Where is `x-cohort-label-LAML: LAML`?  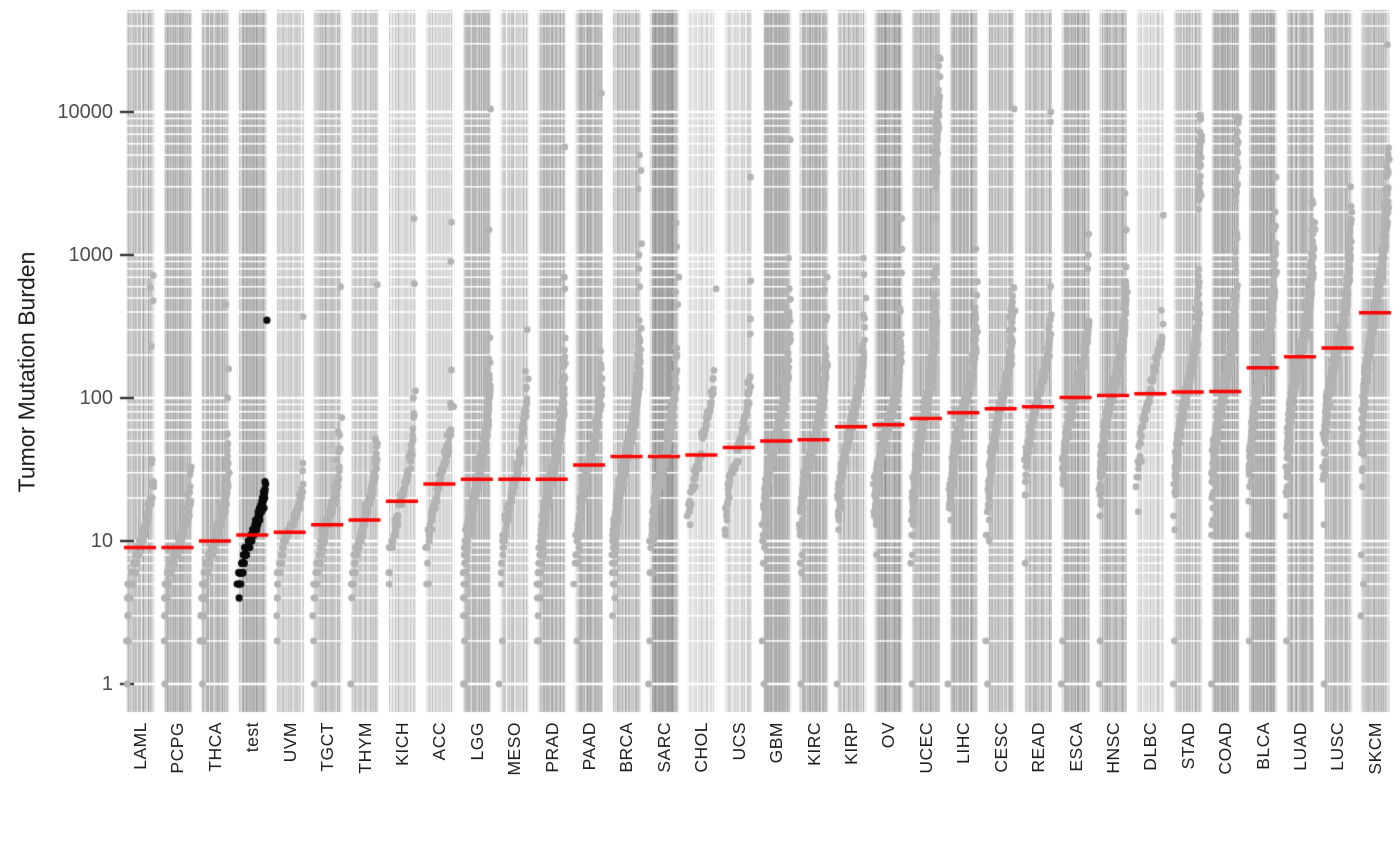 x-cohort-label-LAML: LAML is located at coordinates (140, 746).